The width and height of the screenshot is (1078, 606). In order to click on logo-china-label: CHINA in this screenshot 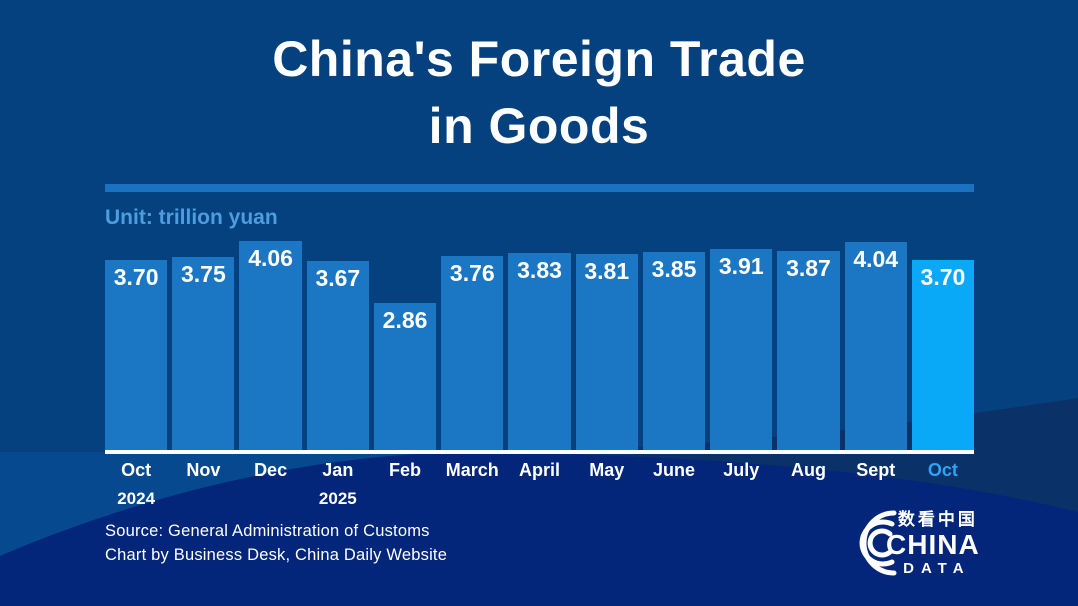, I will do `click(933, 544)`.